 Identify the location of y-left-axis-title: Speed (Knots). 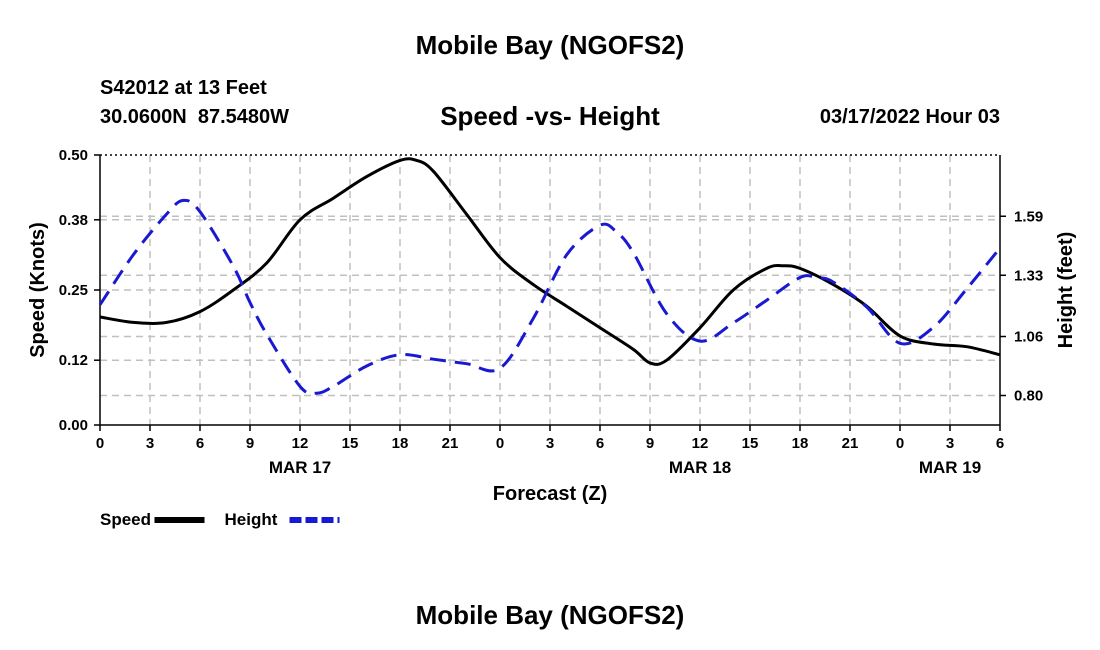
(38, 290).